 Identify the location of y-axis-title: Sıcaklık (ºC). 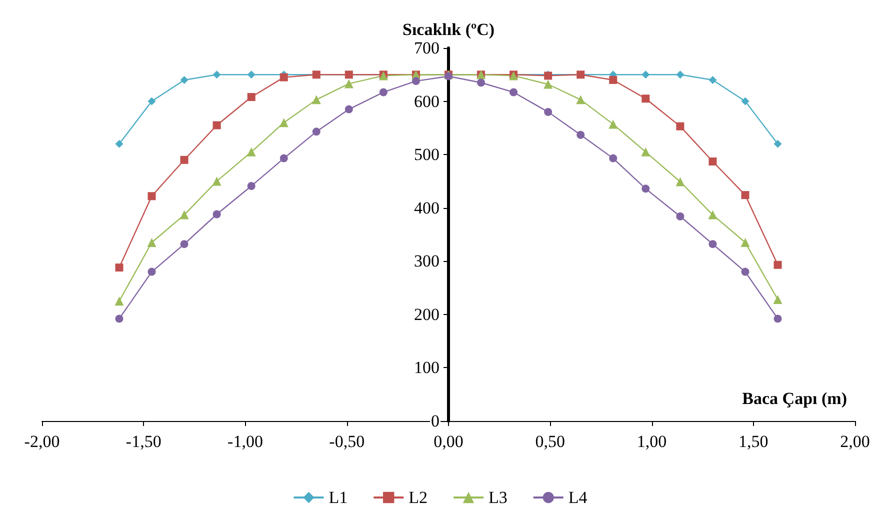
(448, 29).